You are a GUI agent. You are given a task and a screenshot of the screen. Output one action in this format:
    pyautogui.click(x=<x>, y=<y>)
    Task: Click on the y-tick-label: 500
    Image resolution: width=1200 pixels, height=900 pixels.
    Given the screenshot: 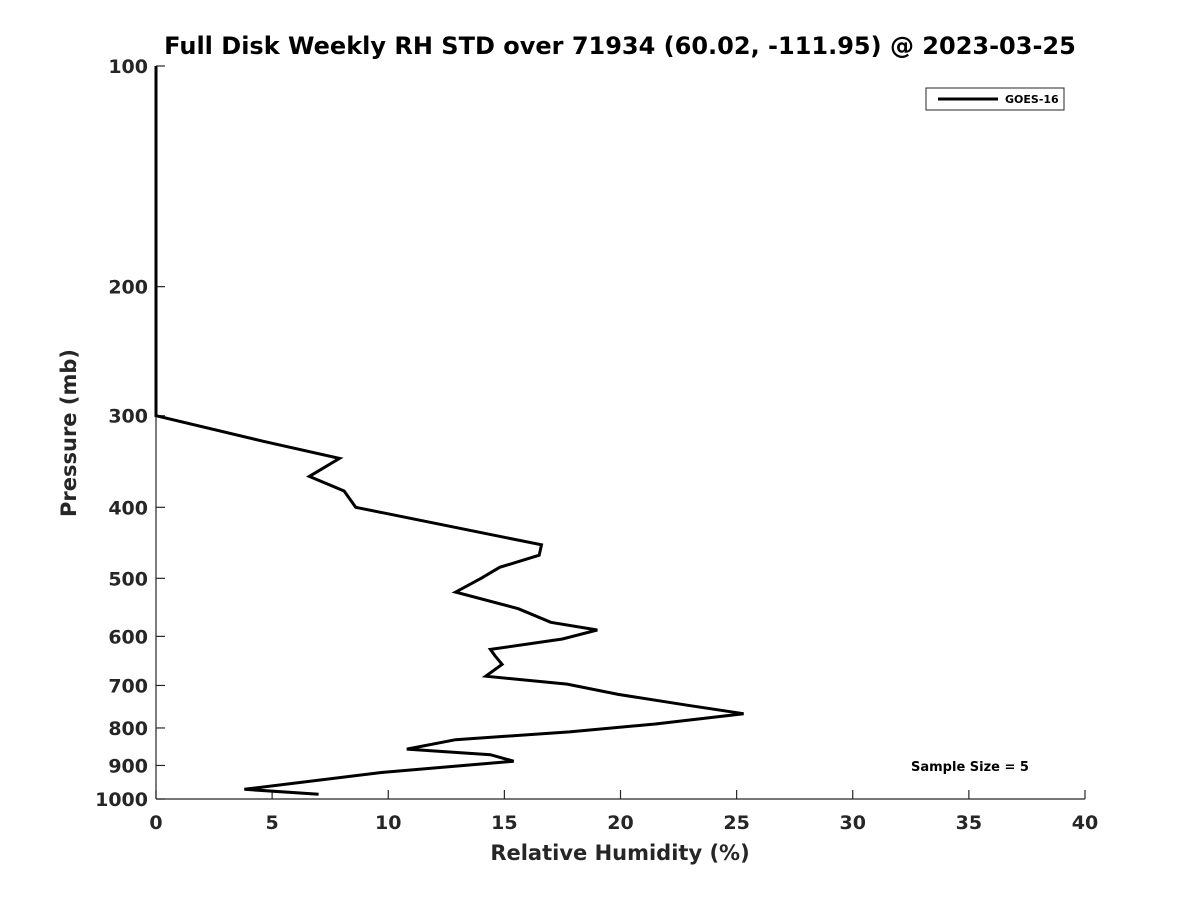 What is the action you would take?
    pyautogui.click(x=128, y=579)
    